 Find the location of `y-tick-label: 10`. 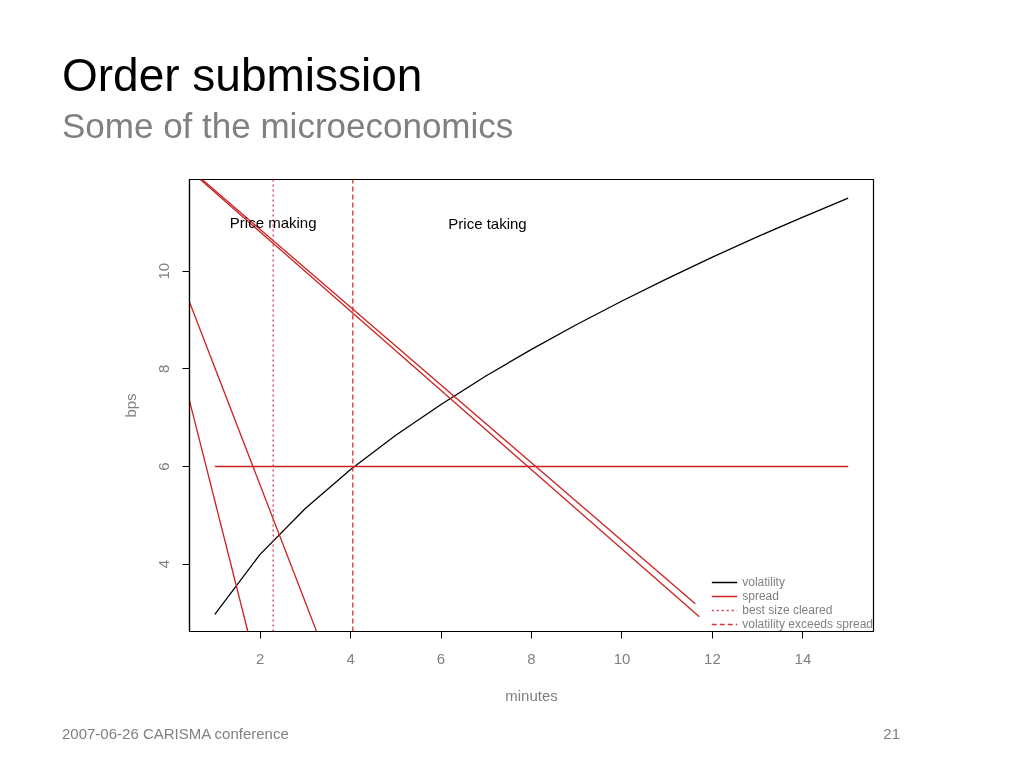

y-tick-label: 10 is located at coordinates (164, 271).